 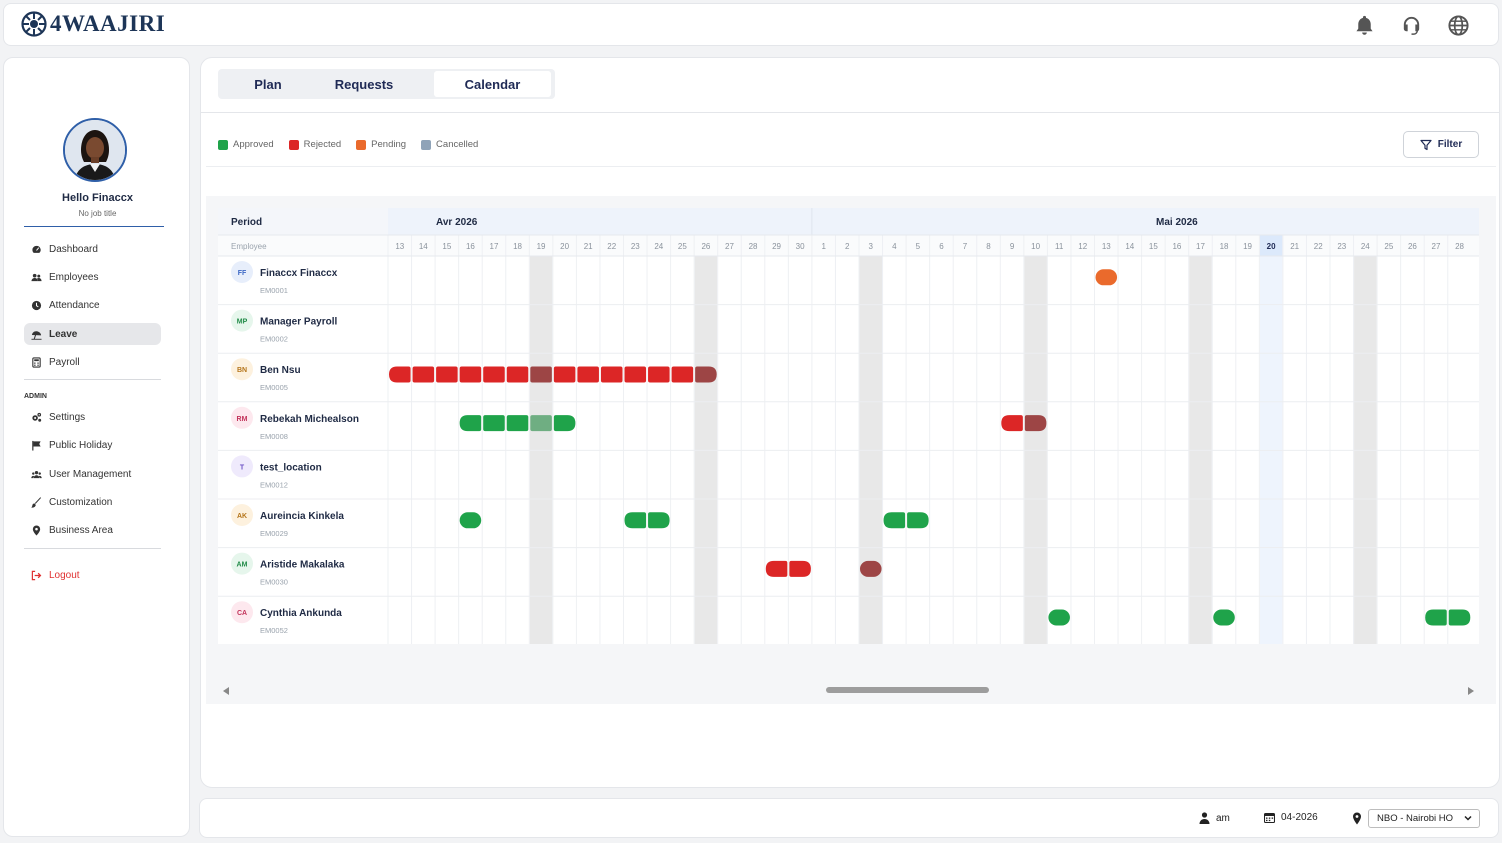 I want to click on nav-payroll: Payroll, so click(x=92, y=362).